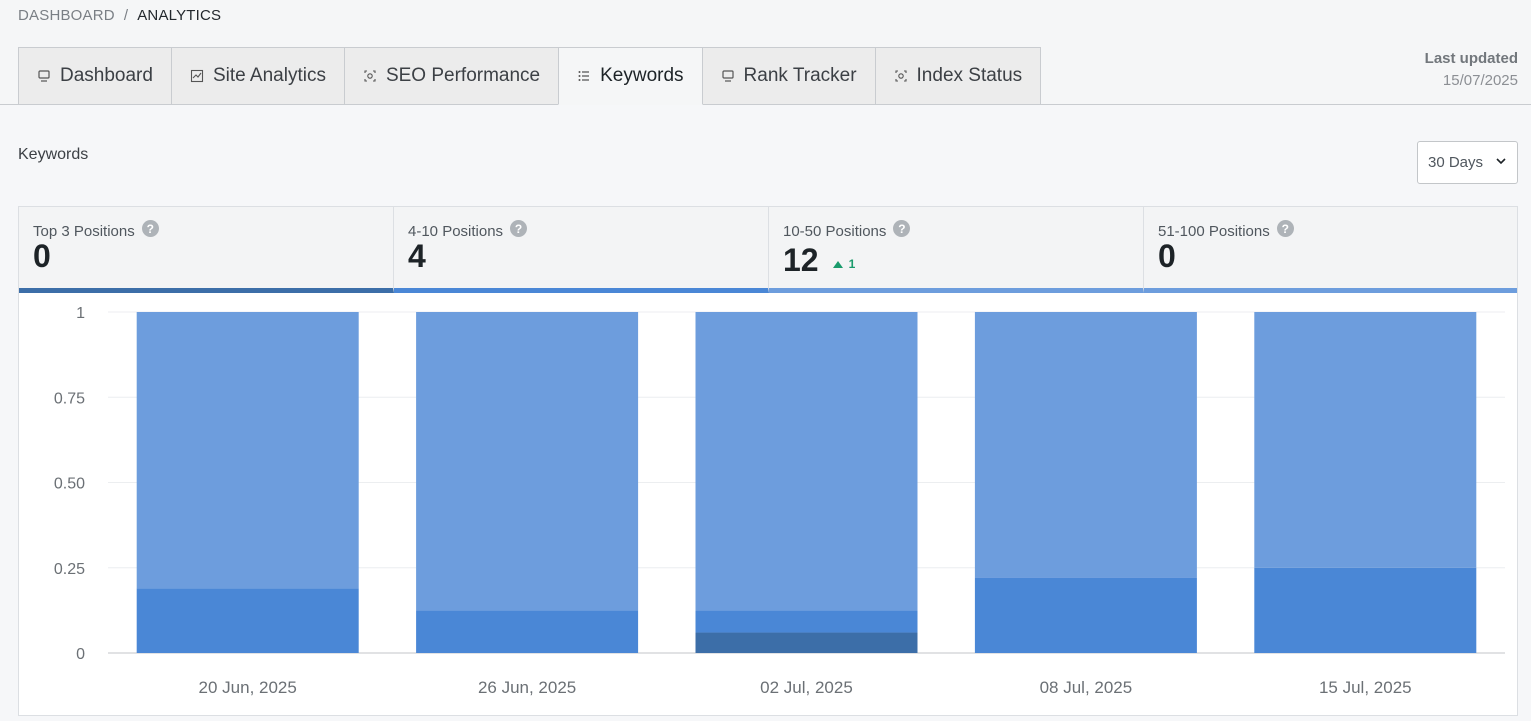 This screenshot has width=1531, height=721. Describe the element at coordinates (197, 76) in the screenshot. I see `line-chart-icon` at that location.